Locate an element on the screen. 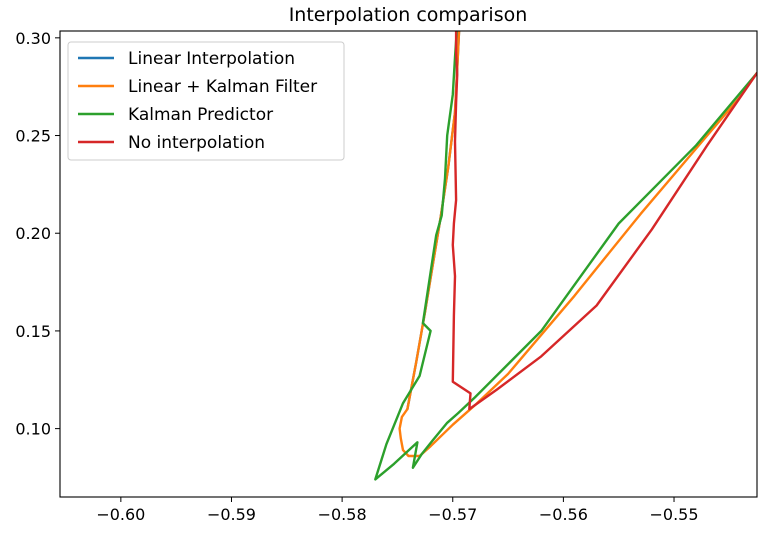  x-tick-label: −0.59 is located at coordinates (231, 514).